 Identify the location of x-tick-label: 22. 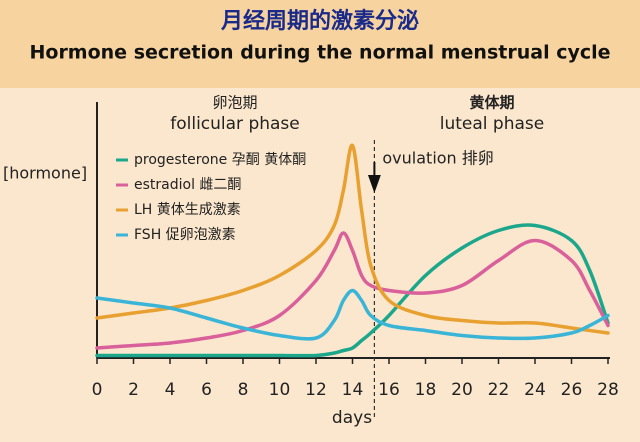
(499, 390).